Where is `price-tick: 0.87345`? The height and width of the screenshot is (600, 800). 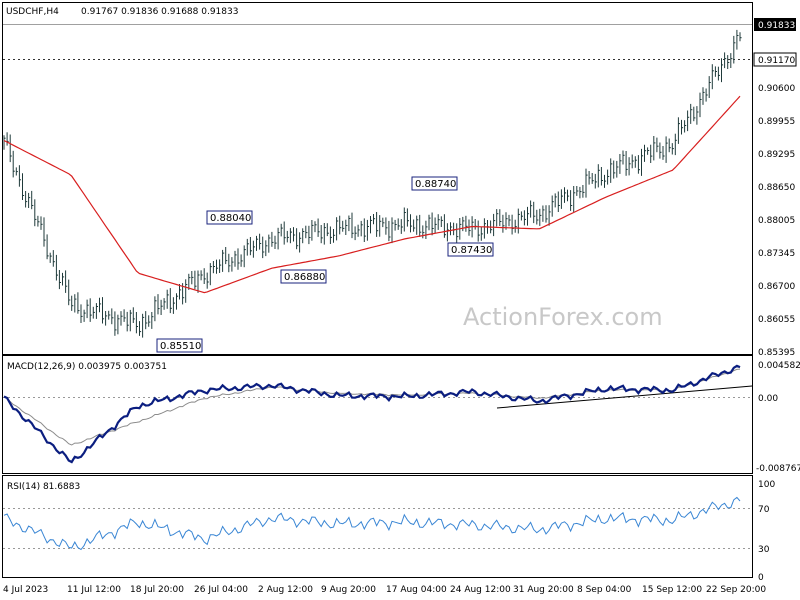
price-tick: 0.87345 is located at coordinates (776, 254).